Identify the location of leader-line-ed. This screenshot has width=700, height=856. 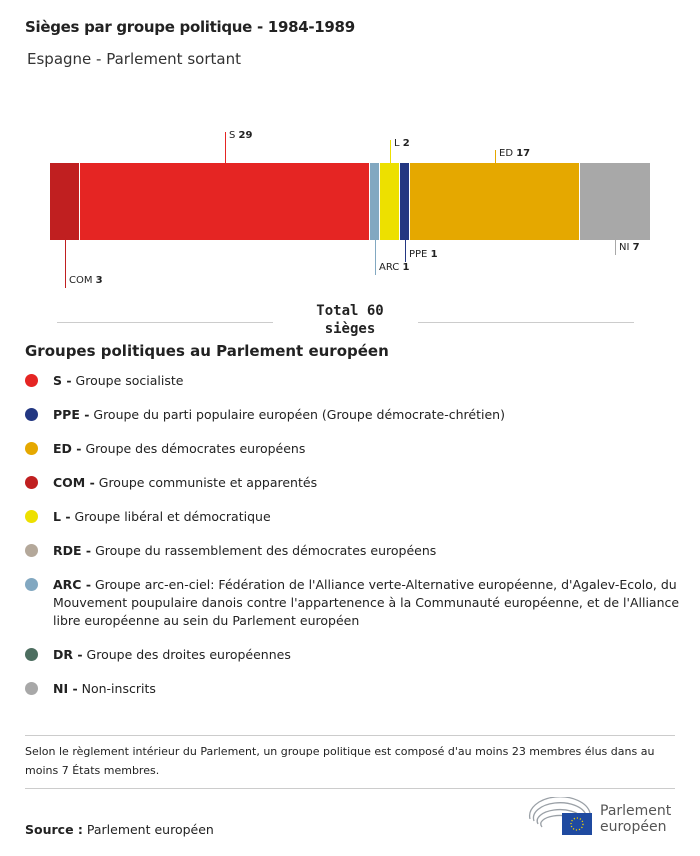
(495, 156).